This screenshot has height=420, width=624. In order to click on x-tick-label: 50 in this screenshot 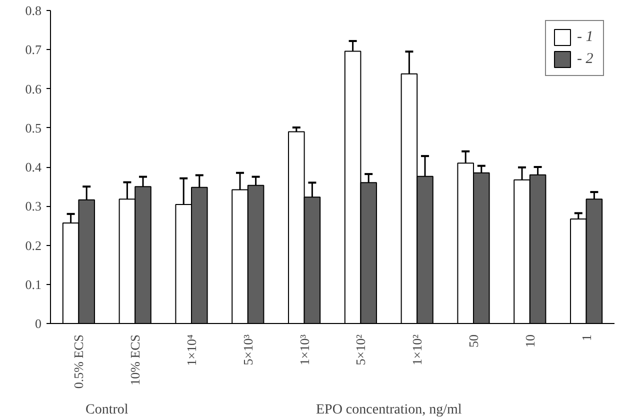, I will do `click(473, 341)`.